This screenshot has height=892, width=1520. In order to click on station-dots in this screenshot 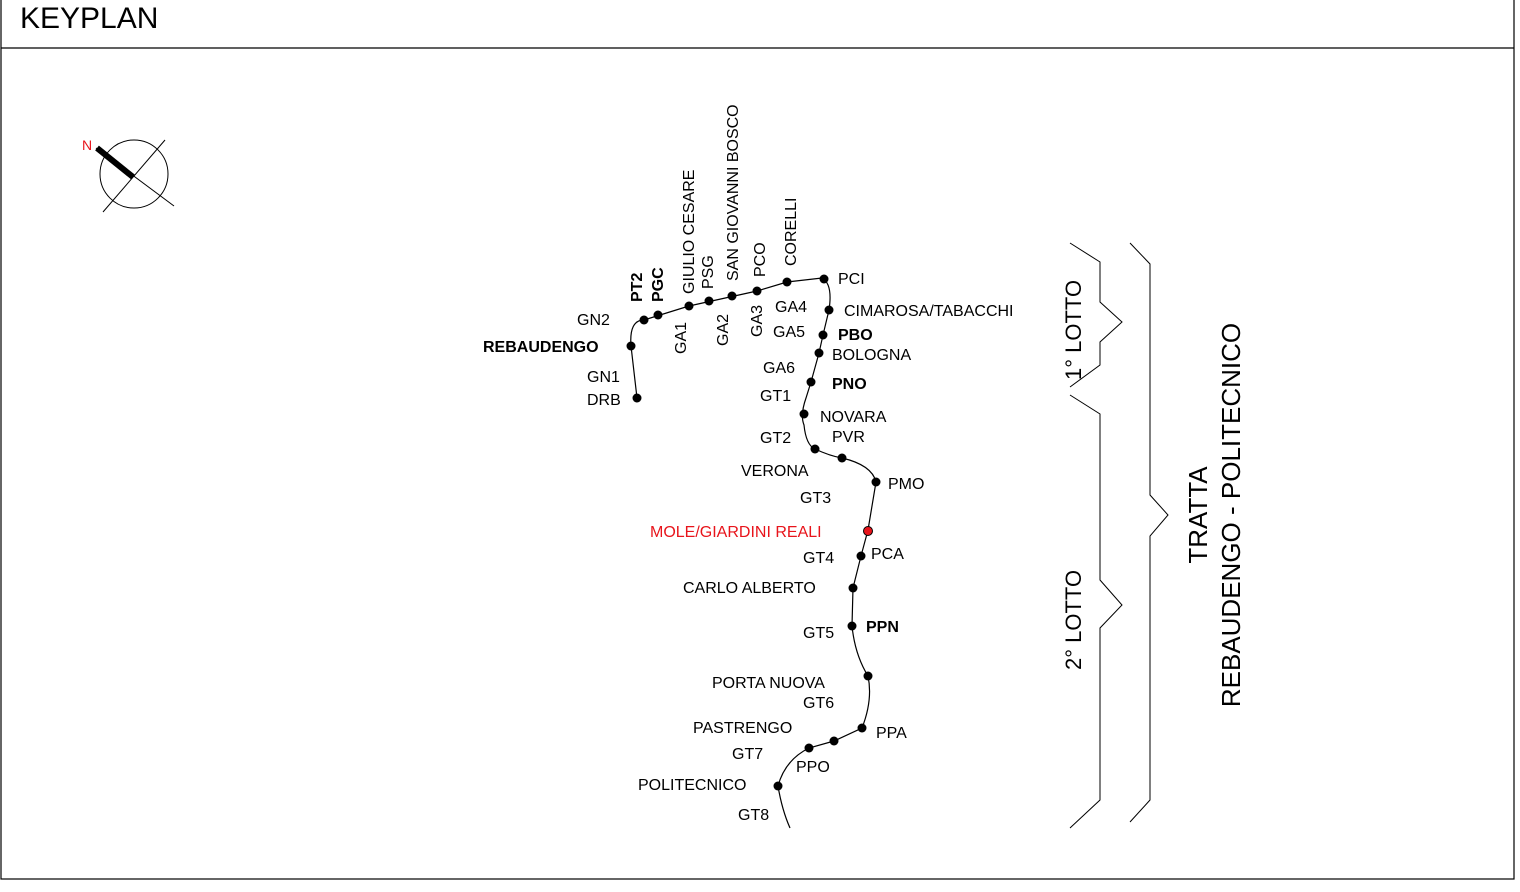, I will do `click(753, 532)`.